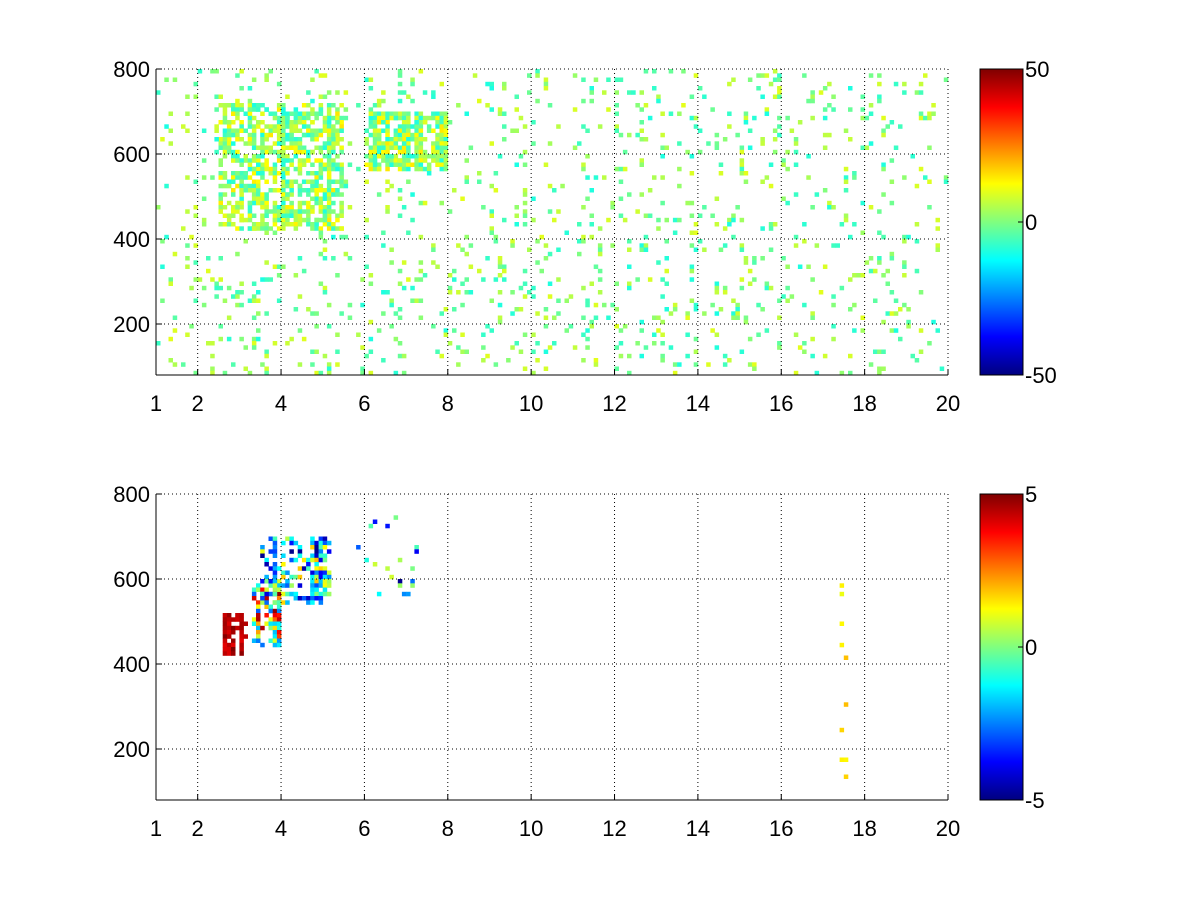 The width and height of the screenshot is (1200, 900). Describe the element at coordinates (448, 403) in the screenshot. I see `top-x-tick-label: 8` at that location.